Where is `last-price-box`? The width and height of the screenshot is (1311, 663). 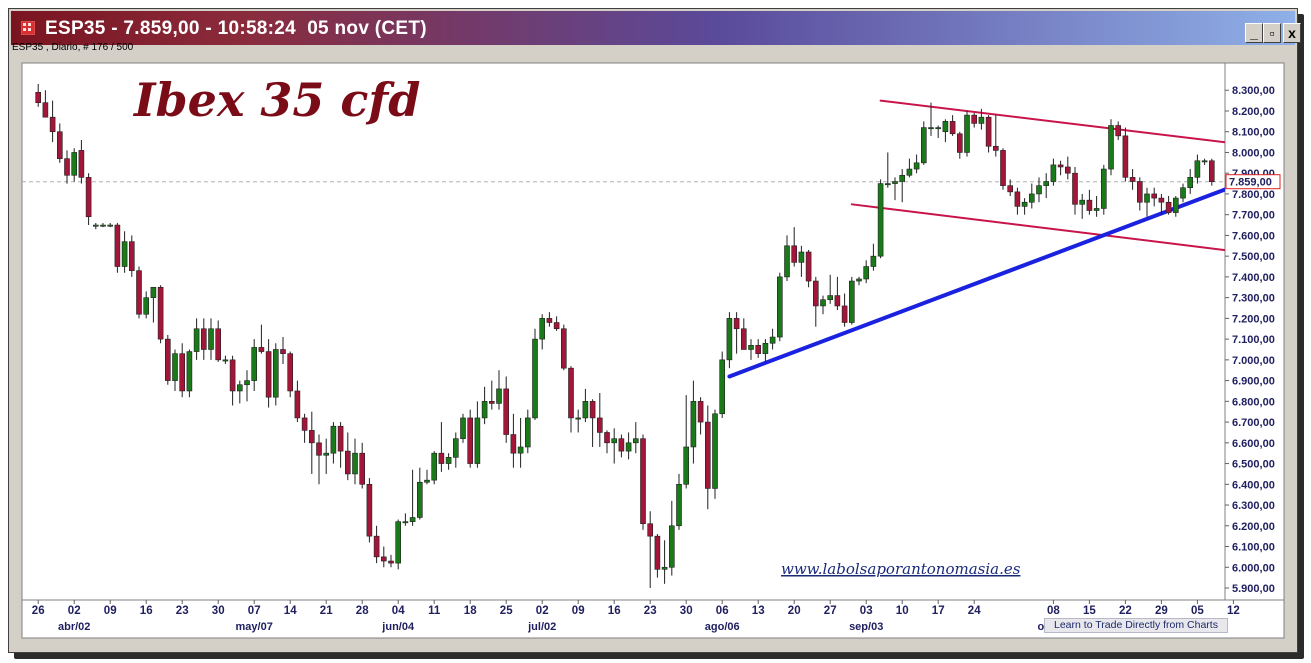 last-price-box is located at coordinates (1253, 182).